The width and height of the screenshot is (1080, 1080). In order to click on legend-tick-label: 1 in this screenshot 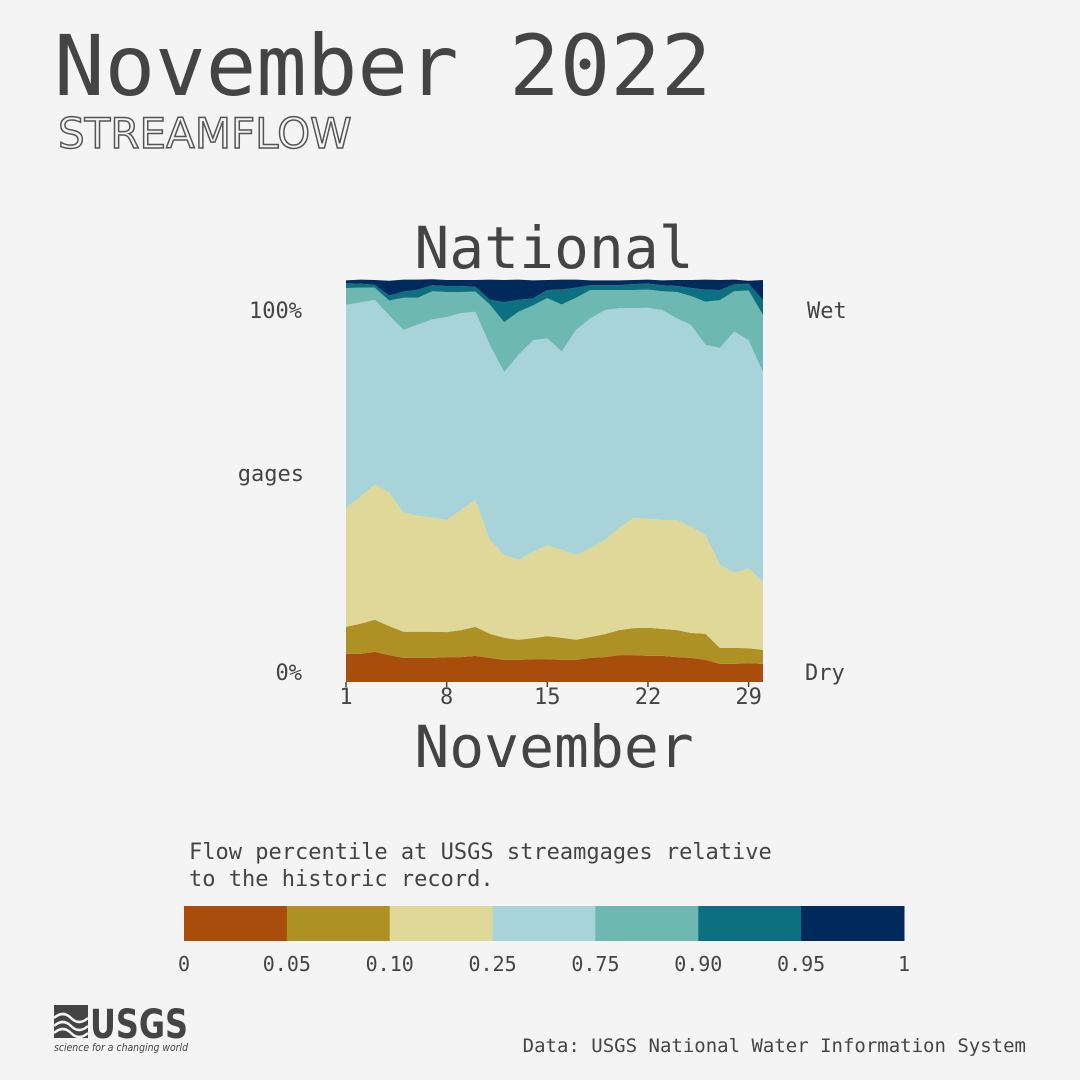, I will do `click(904, 964)`.